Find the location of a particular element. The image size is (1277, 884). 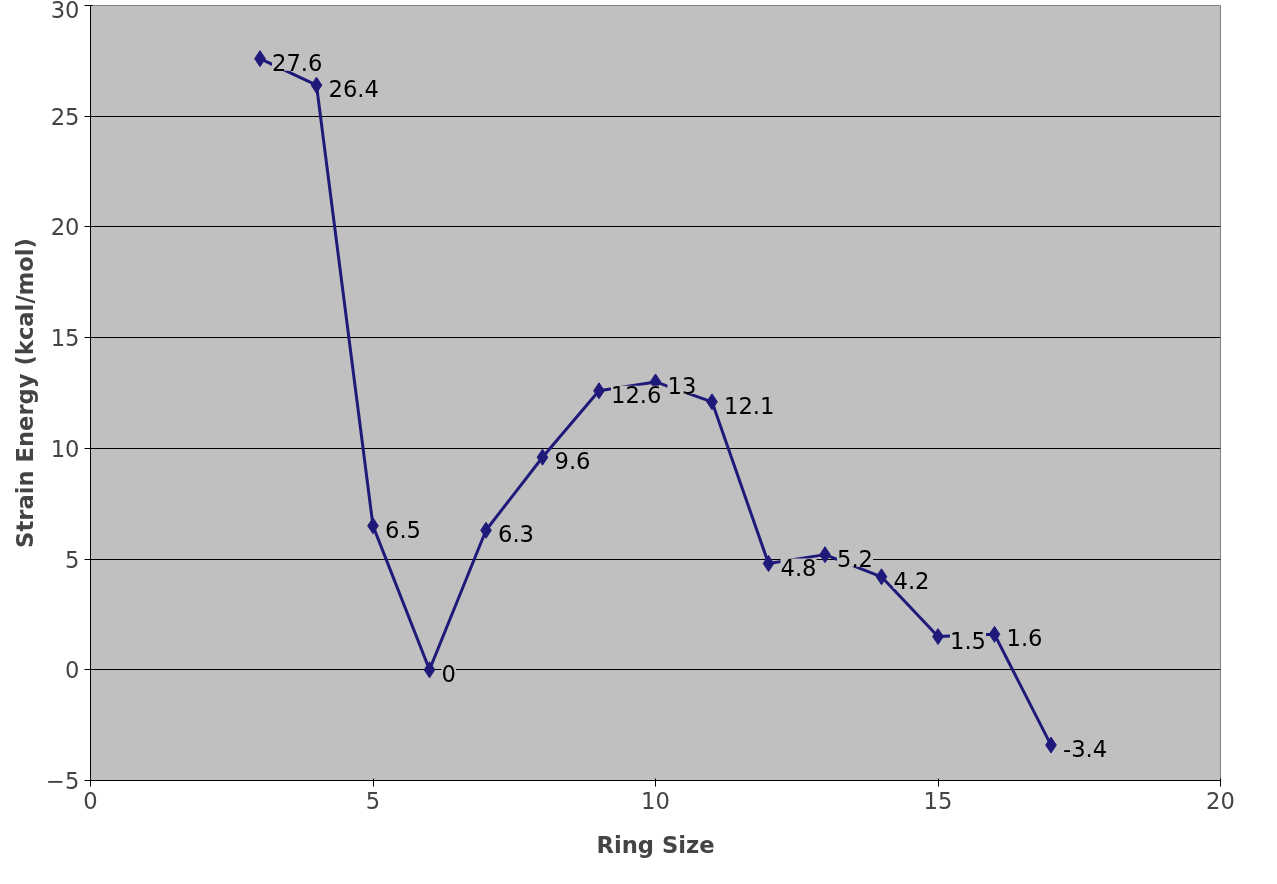

data-label: 1.5 is located at coordinates (968, 640).